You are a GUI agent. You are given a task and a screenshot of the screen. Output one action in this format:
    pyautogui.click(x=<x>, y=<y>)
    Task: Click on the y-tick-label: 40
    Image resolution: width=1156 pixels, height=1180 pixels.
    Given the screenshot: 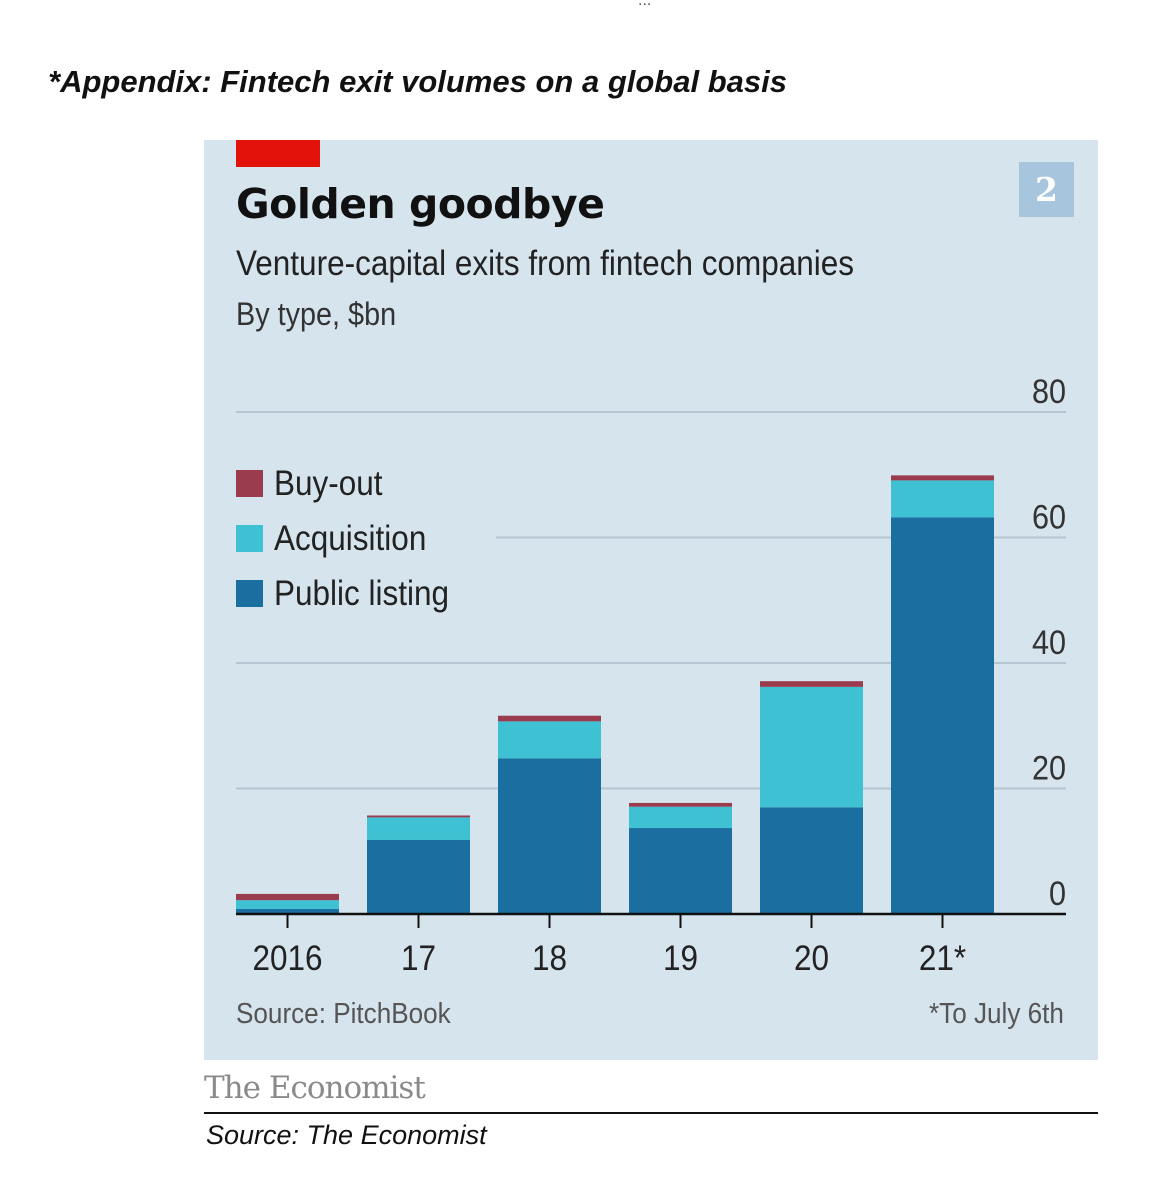 What is the action you would take?
    pyautogui.click(x=1049, y=643)
    